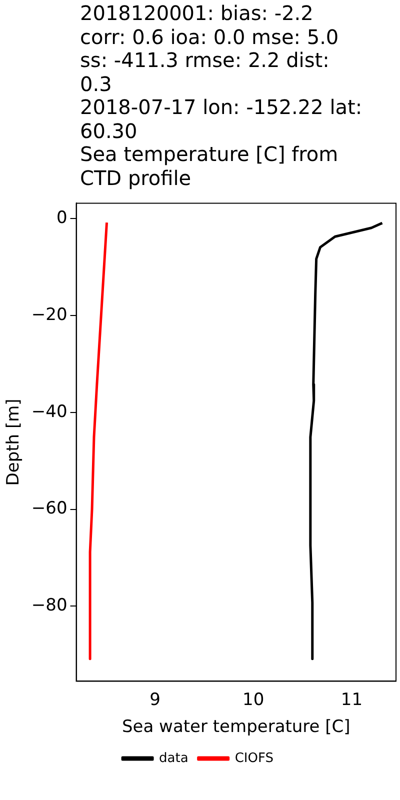 The image size is (400, 800). What do you see at coordinates (253, 700) in the screenshot?
I see `x-tick-label: 10` at bounding box center [253, 700].